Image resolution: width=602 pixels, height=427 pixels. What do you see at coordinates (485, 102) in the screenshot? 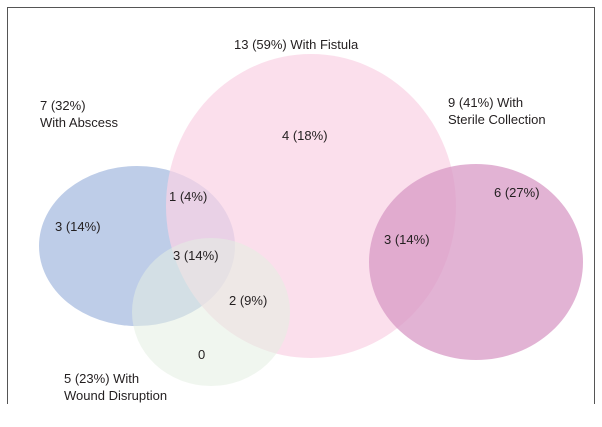
I see `sterile-set-label-line1: 9 (41%) With` at bounding box center [485, 102].